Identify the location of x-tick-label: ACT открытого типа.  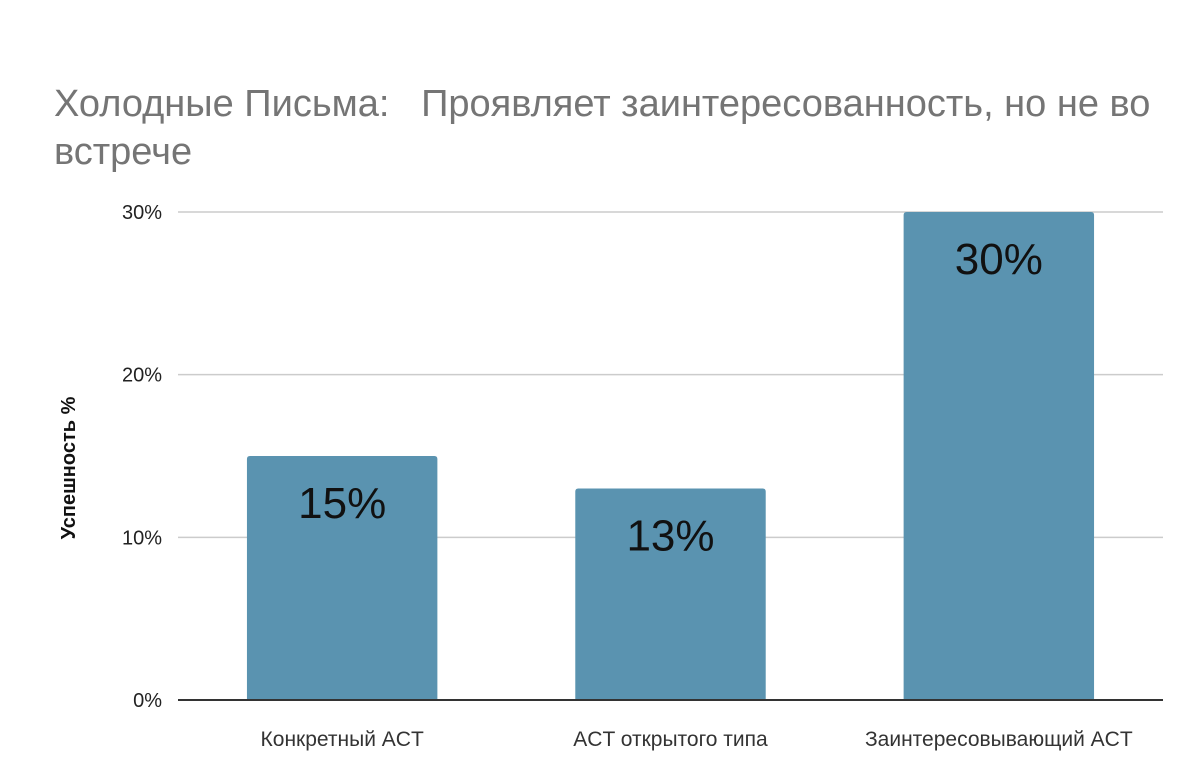
(670, 739).